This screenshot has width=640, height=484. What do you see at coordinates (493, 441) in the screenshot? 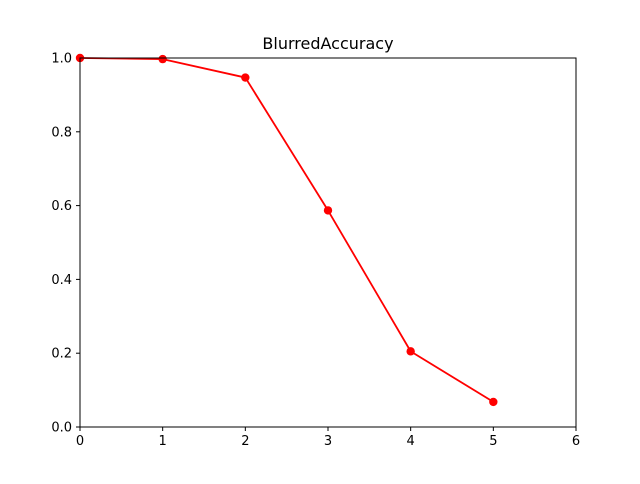
I see `x-tick-label: 5` at bounding box center [493, 441].